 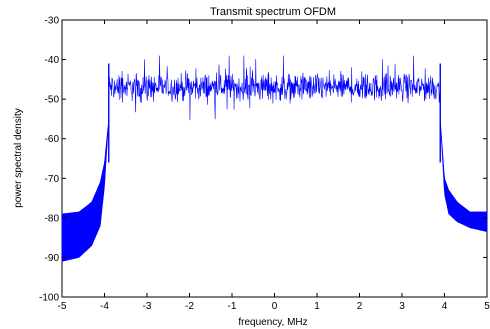 What do you see at coordinates (52, 21) in the screenshot?
I see `y-tick-label: -30` at bounding box center [52, 21].